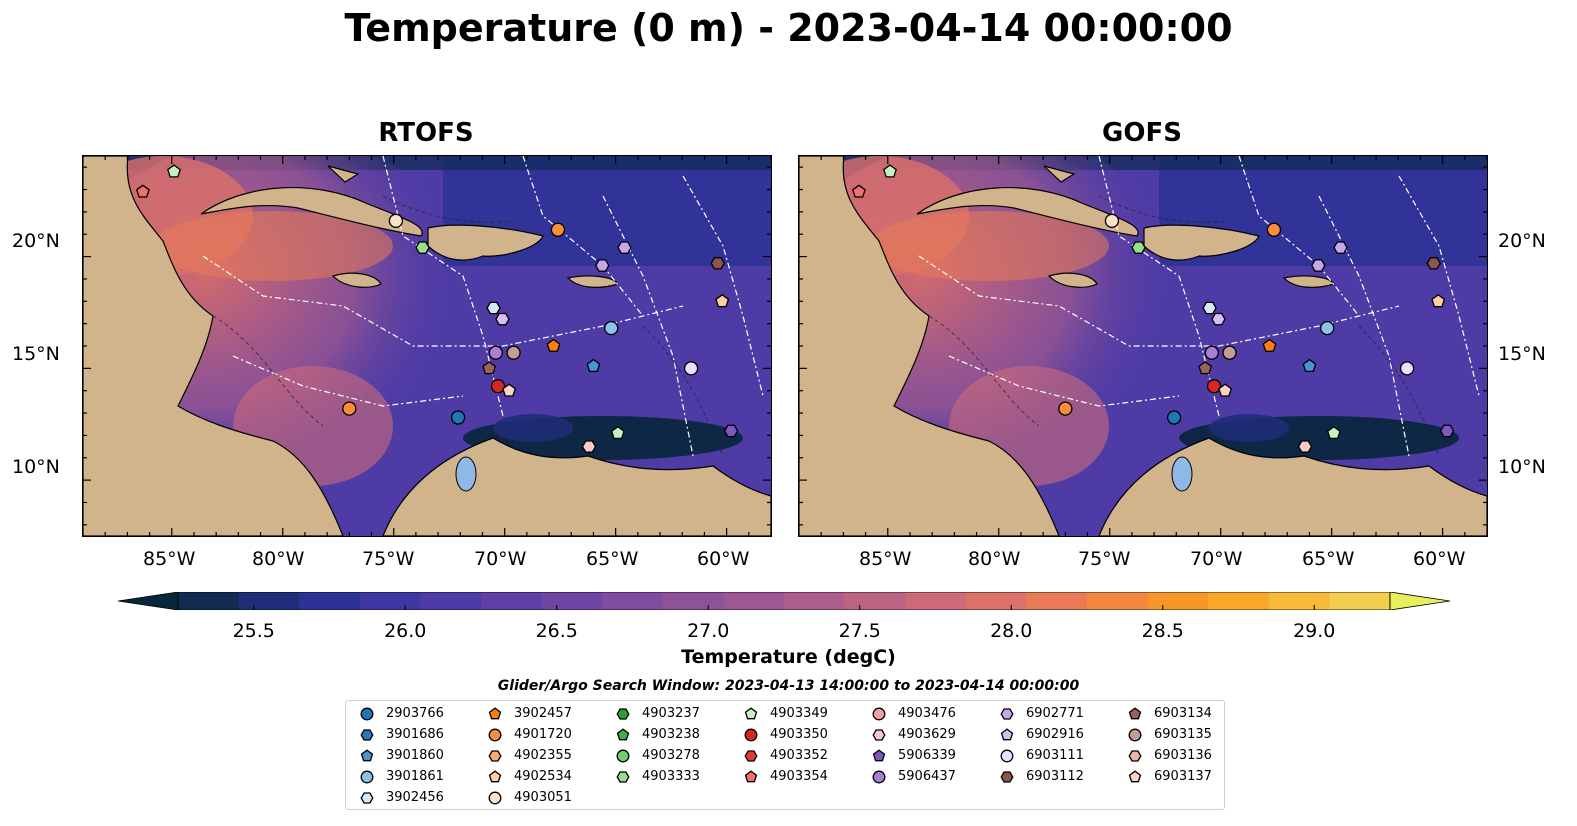 Image resolution: width=1577 pixels, height=826 pixels. What do you see at coordinates (799, 776) in the screenshot?
I see `legend-item-label: 4903354` at bounding box center [799, 776].